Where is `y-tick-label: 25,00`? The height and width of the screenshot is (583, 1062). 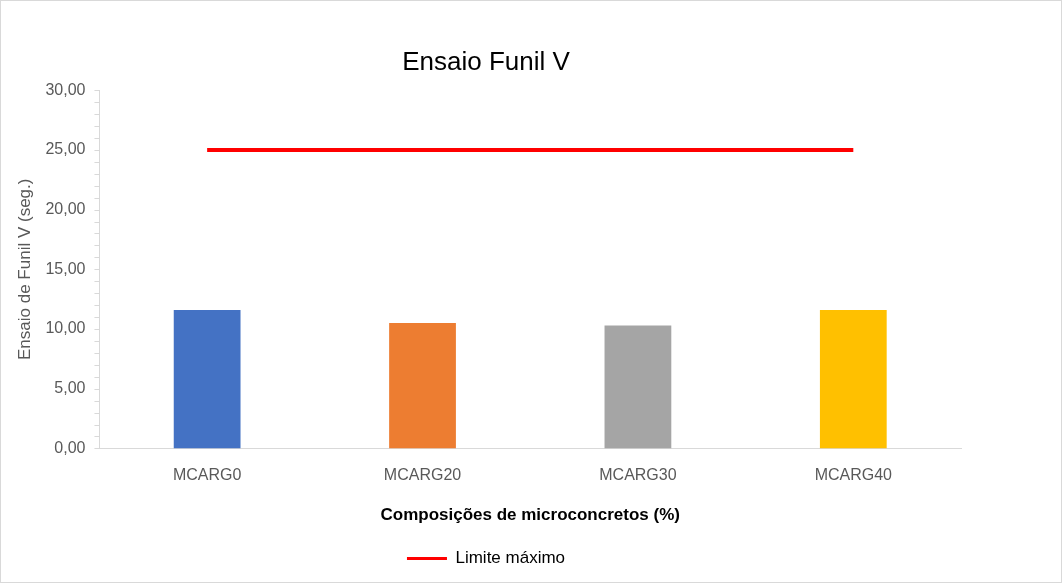
y-tick-label: 25,00 is located at coordinates (65, 149).